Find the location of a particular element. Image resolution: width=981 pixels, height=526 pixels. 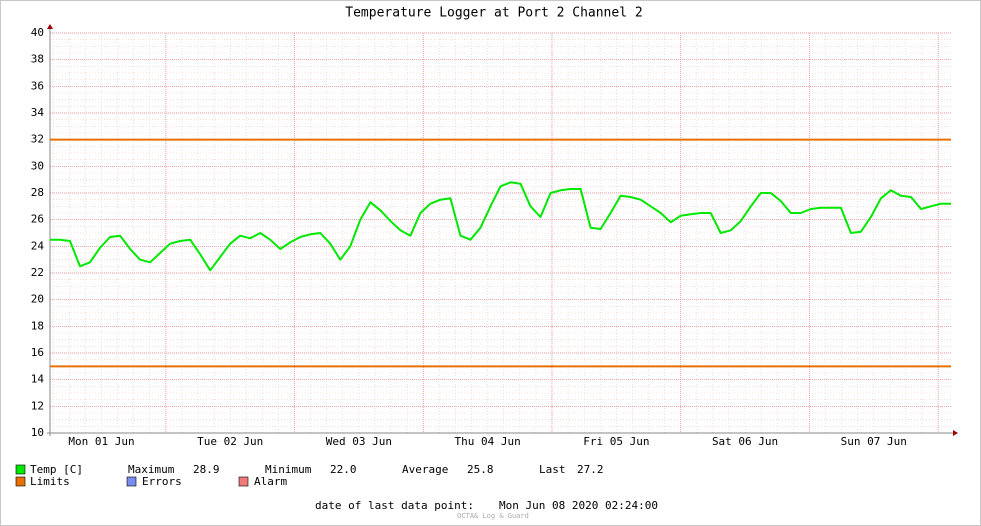

stat-label: Maximum is located at coordinates (151, 469).